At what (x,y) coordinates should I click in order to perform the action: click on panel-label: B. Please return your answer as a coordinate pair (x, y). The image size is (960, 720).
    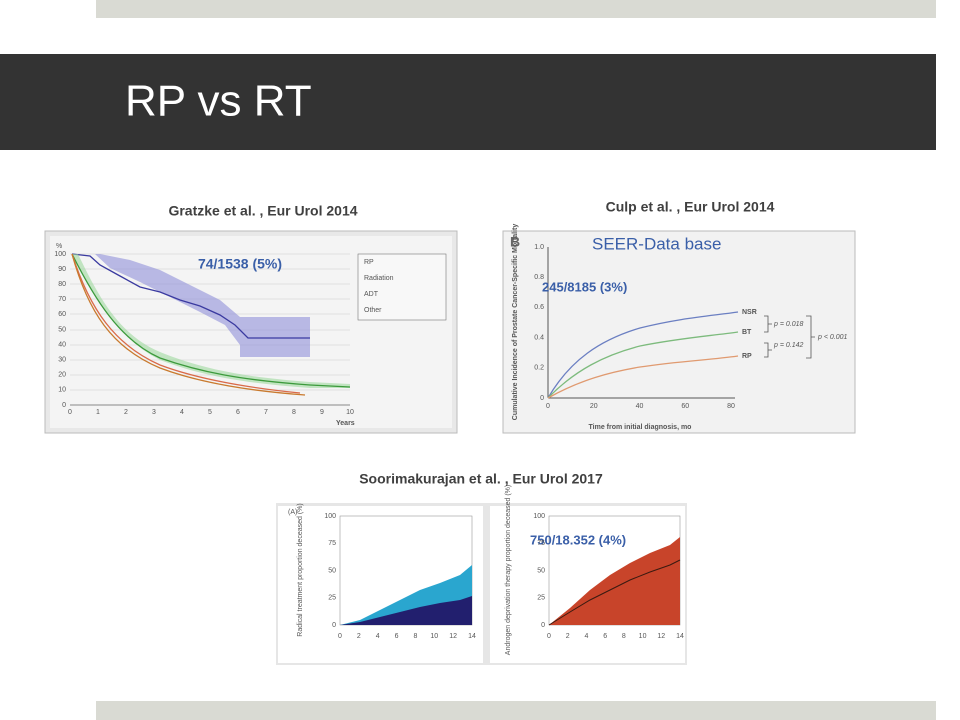
    Looking at the image, I should click on (515, 242).